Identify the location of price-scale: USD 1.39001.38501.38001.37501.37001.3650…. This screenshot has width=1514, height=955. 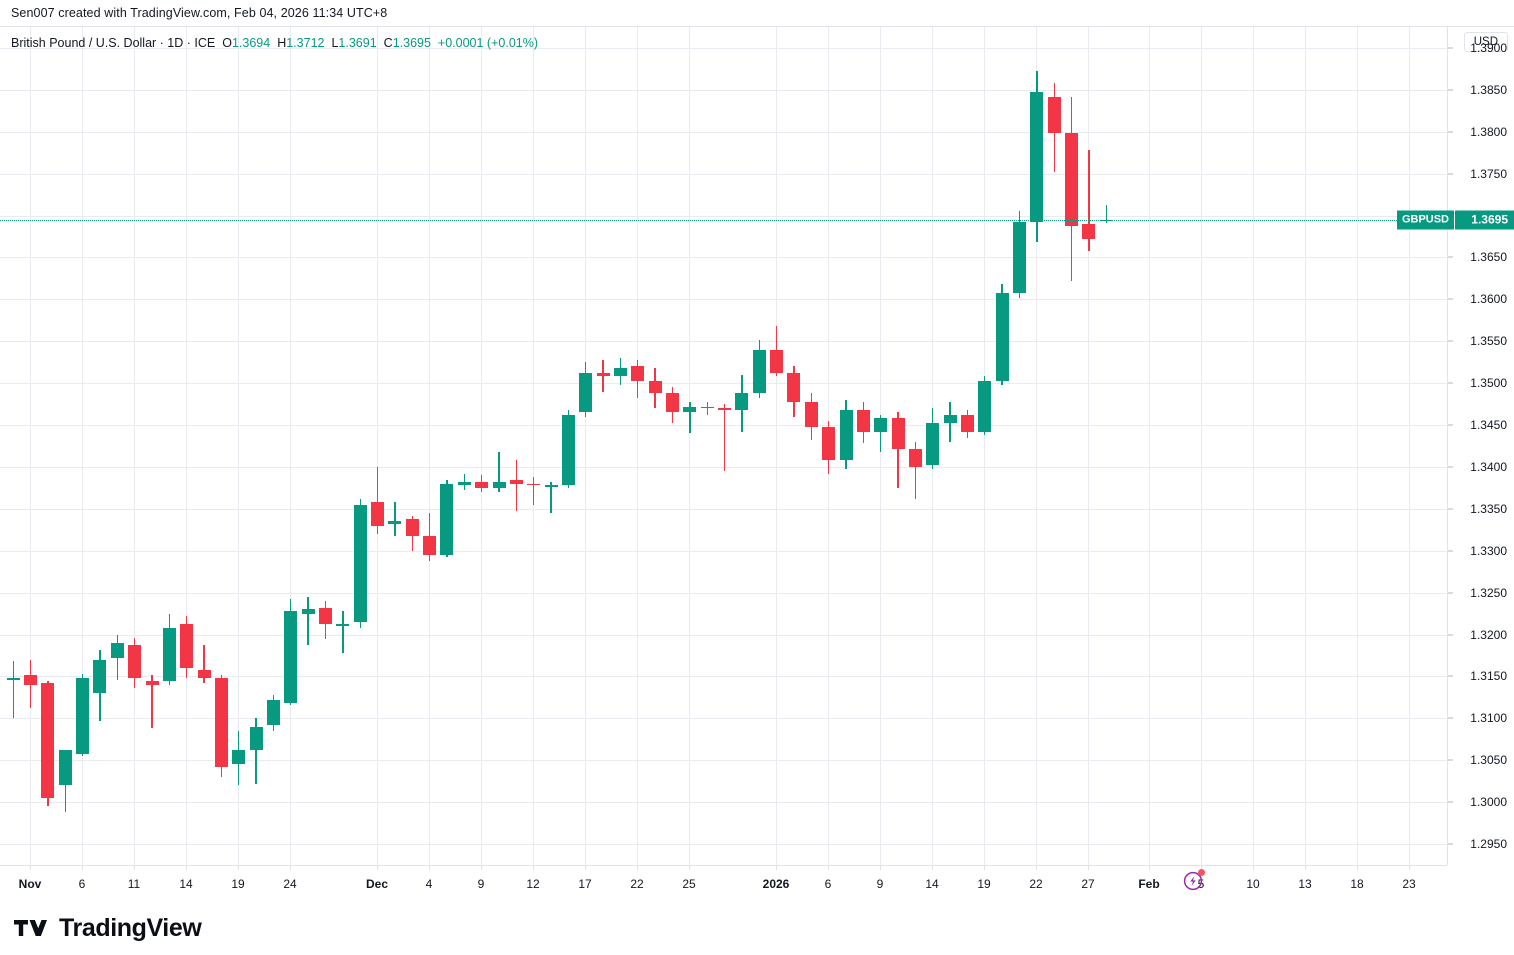
(1455, 446).